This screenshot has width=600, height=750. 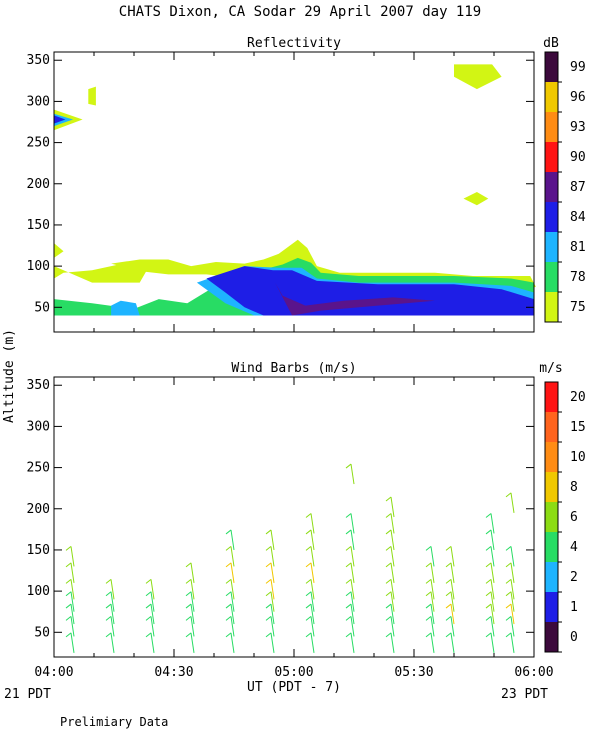 I want to click on reflectivity-region-81dB, so click(x=125, y=308).